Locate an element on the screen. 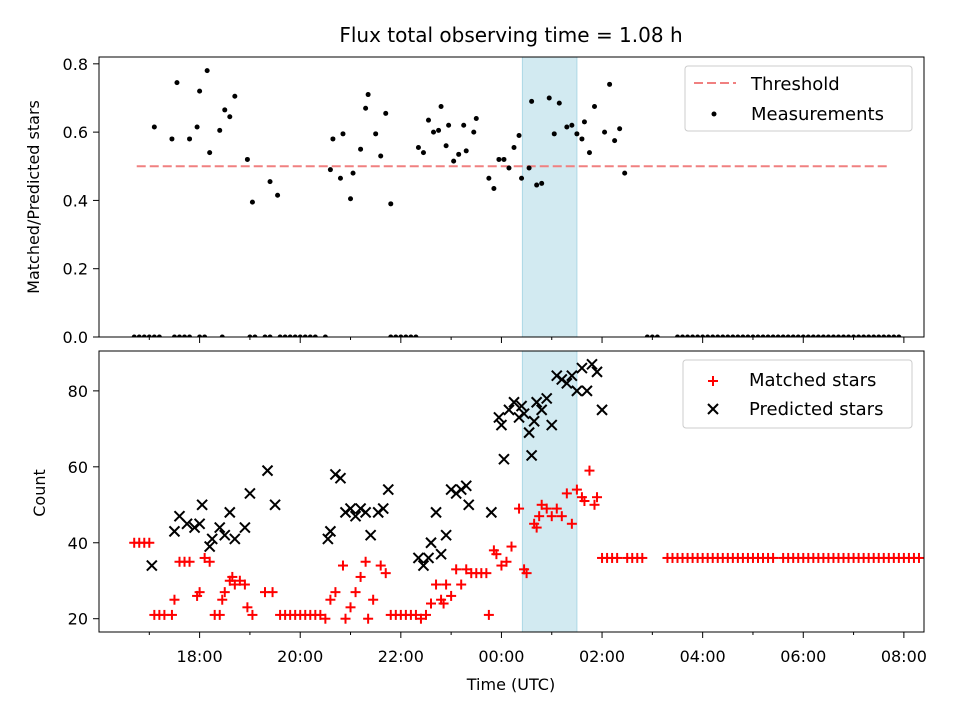 Image resolution: width=960 pixels, height=720 pixels. predicted-legend-label: Predicted stars is located at coordinates (816, 409).